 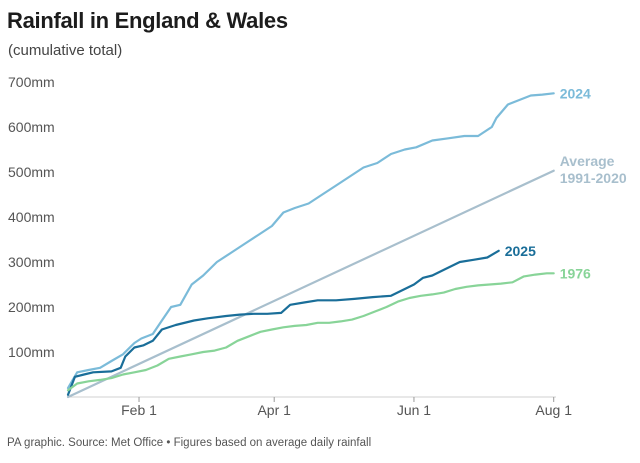 What do you see at coordinates (346, 407) in the screenshot?
I see `x-axis-ticks: Feb 1 Apr 1 Jun 1 Aug 1` at bounding box center [346, 407].